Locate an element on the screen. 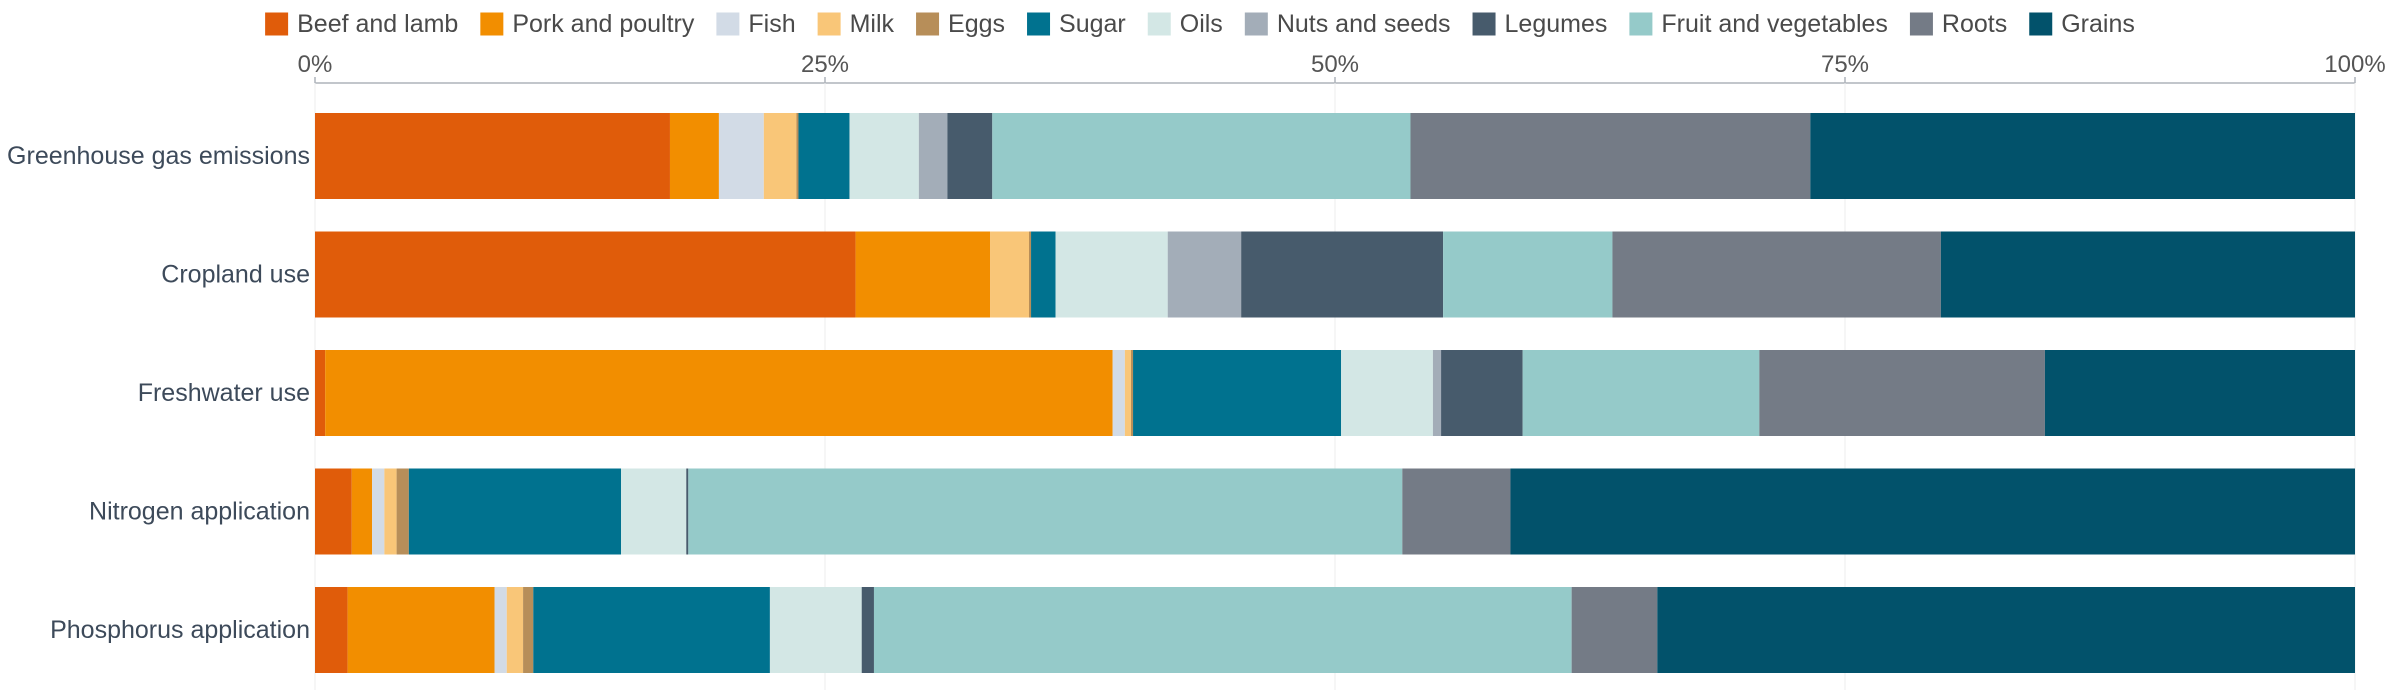 This screenshot has width=2400, height=700. x-tick-label: 100% is located at coordinates (2354, 64).